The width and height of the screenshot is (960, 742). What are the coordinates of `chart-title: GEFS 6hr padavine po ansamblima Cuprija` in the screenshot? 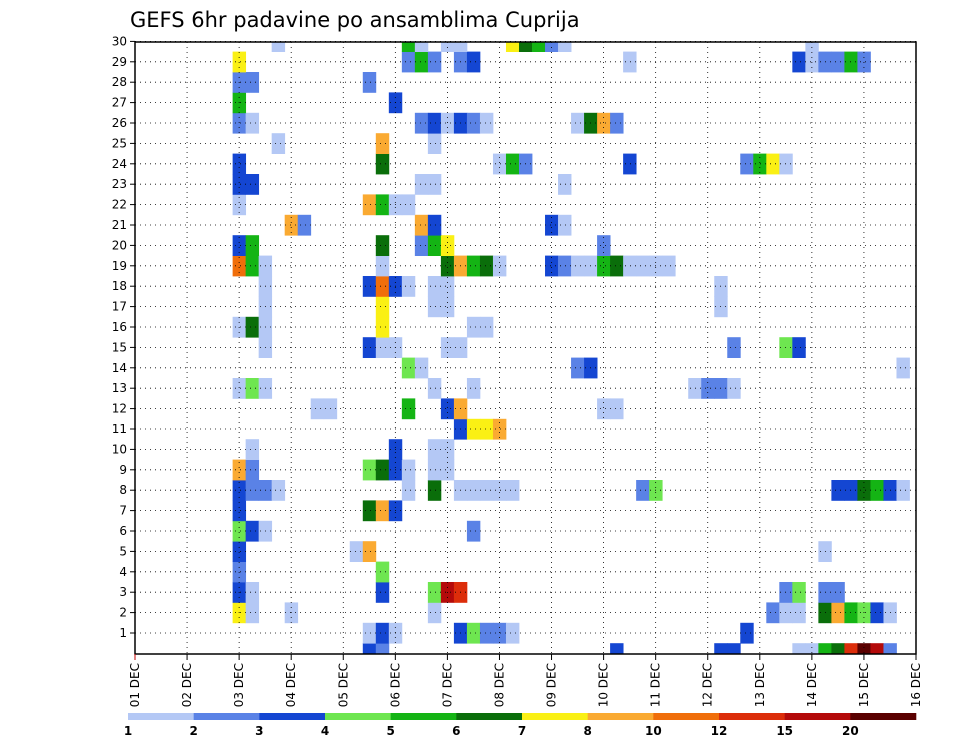 It's located at (355, 20).